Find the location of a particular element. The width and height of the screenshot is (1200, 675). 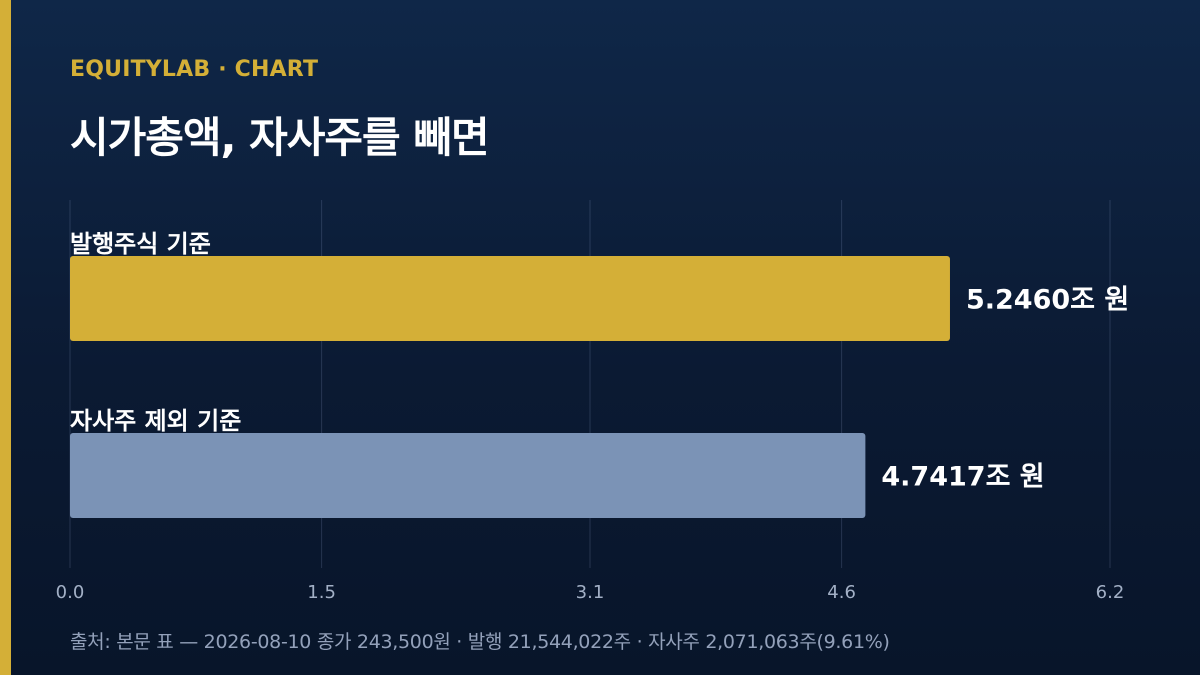

brand-label: EQUITYLAB · CHART is located at coordinates (194, 69).